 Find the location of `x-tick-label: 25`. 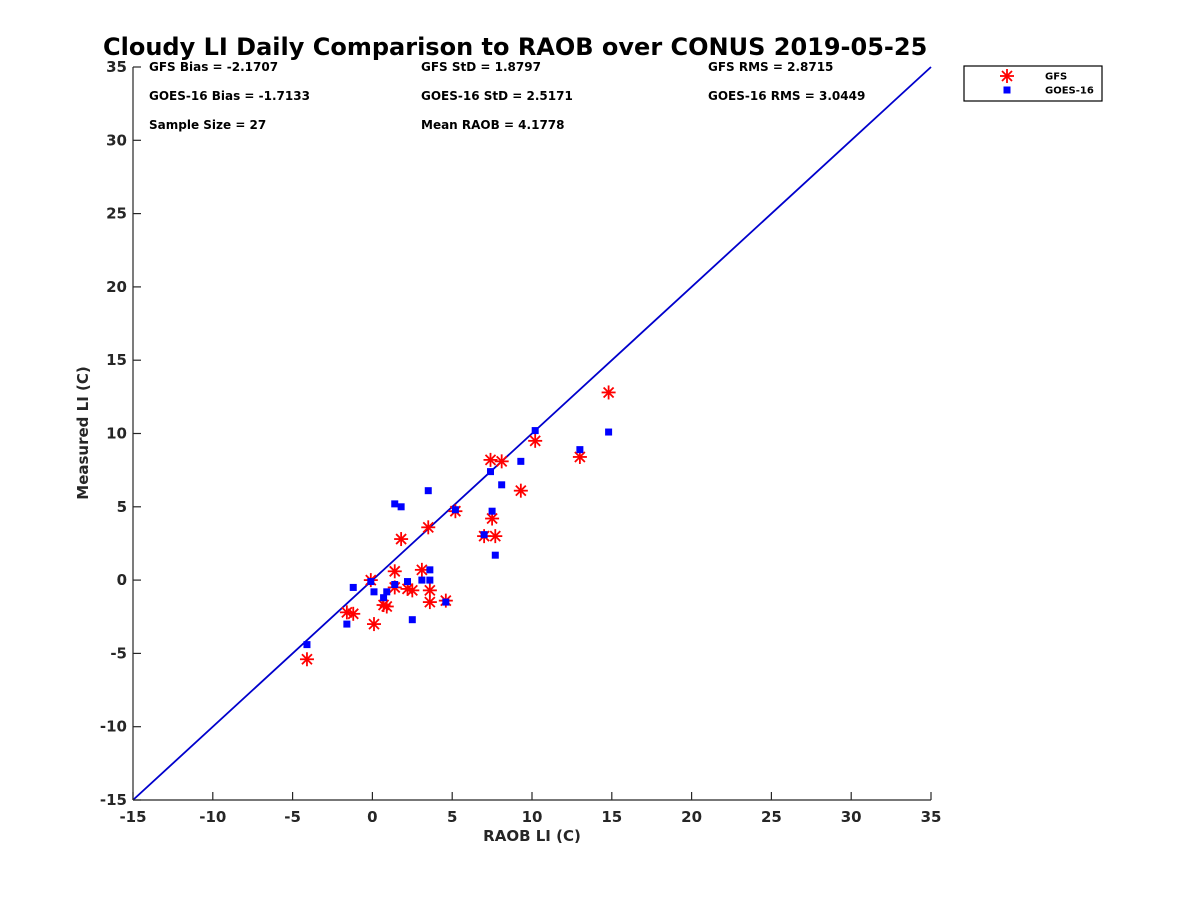

x-tick-label: 25 is located at coordinates (771, 817).